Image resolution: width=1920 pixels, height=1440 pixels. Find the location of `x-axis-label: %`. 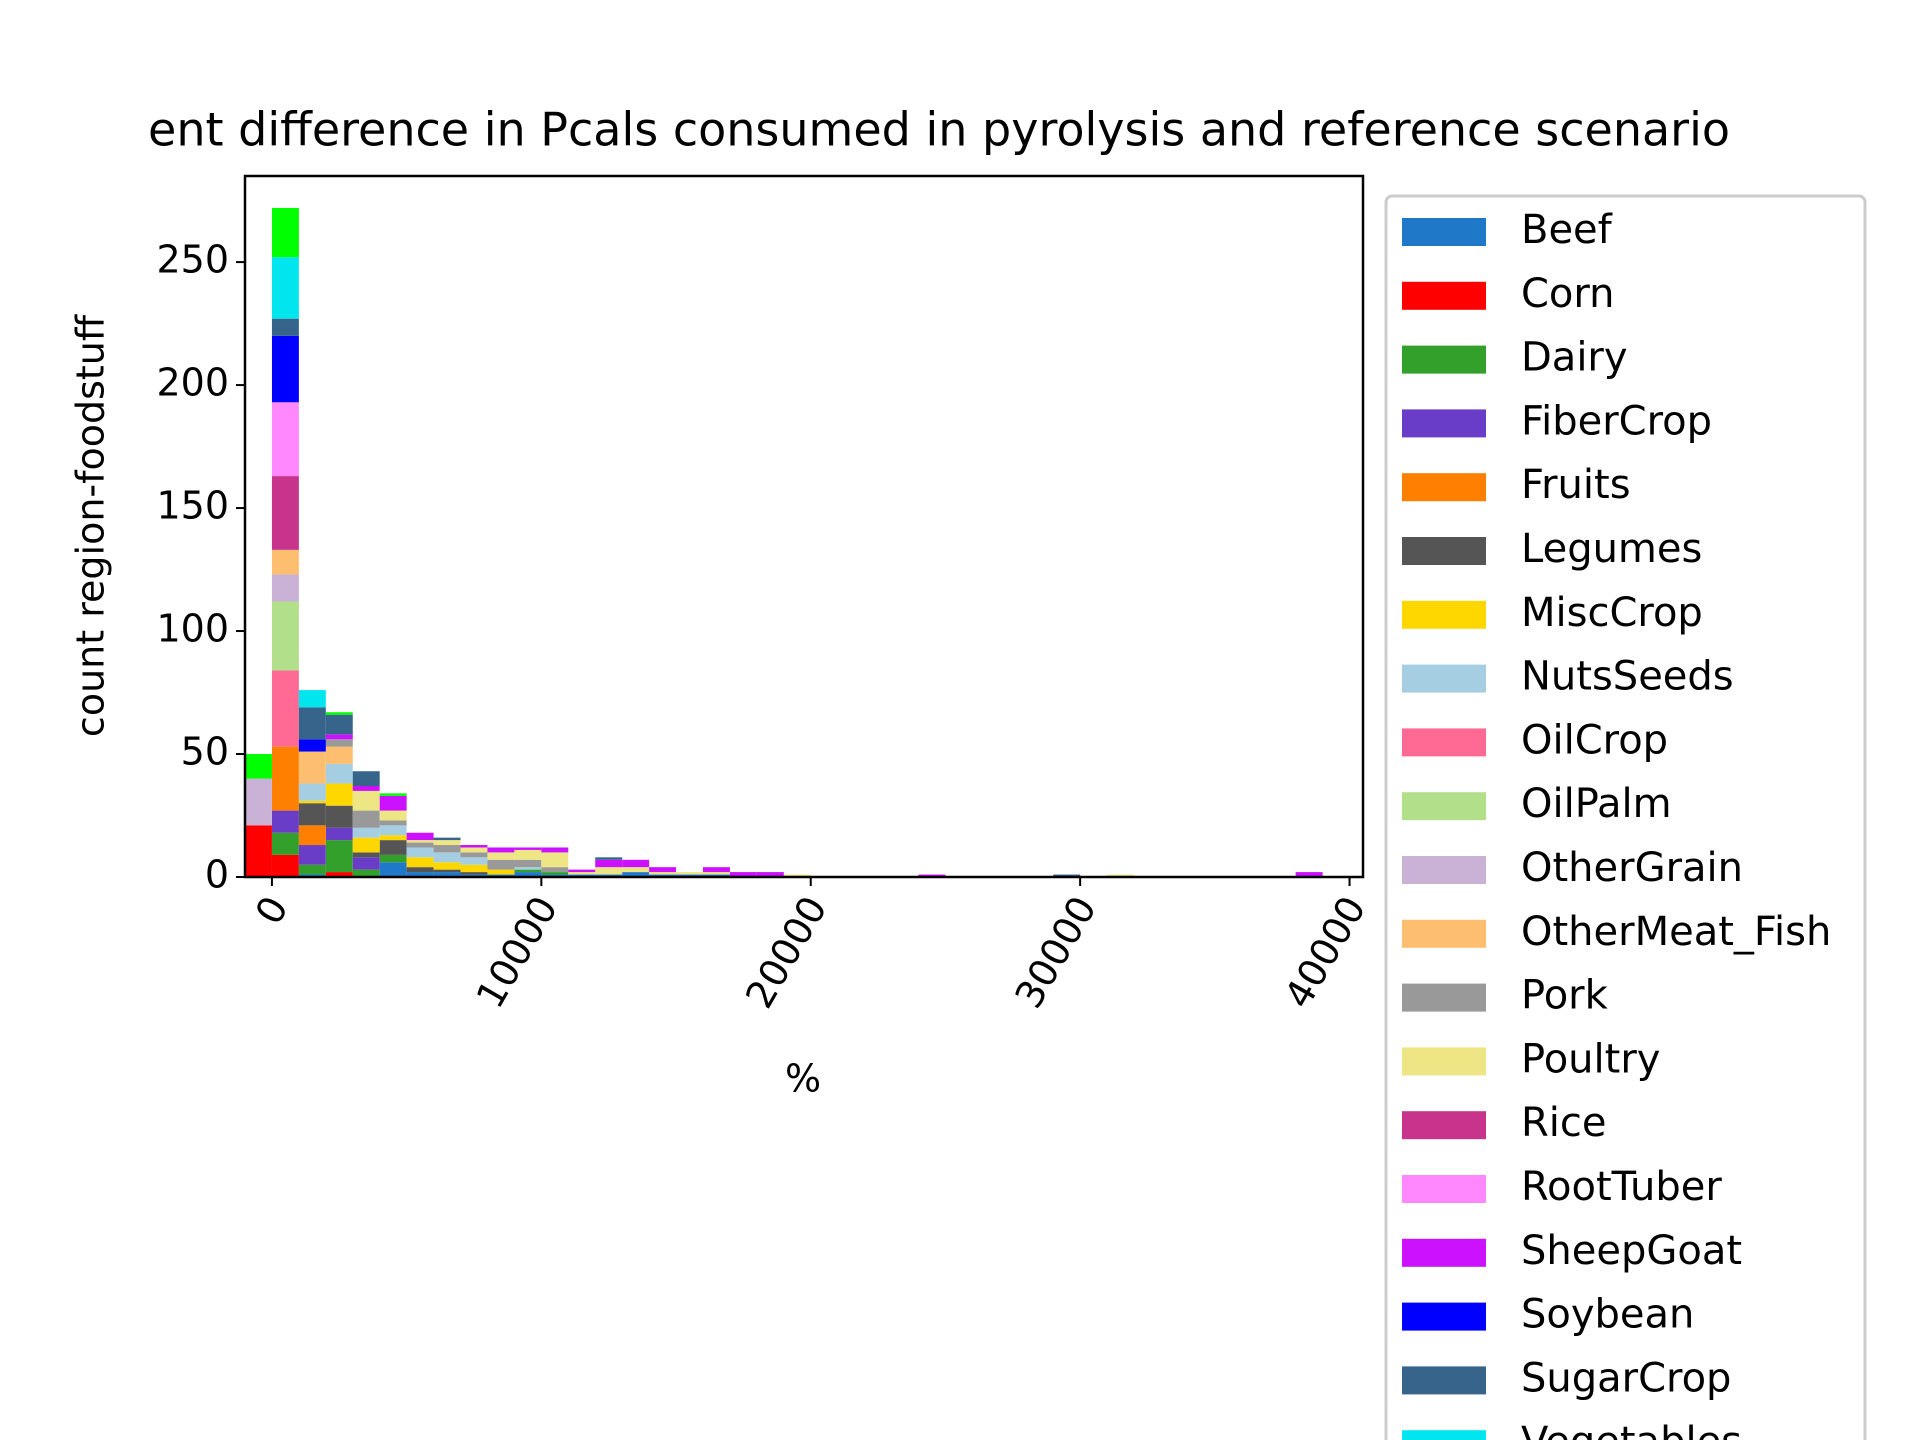

x-axis-label: % is located at coordinates (803, 1079).